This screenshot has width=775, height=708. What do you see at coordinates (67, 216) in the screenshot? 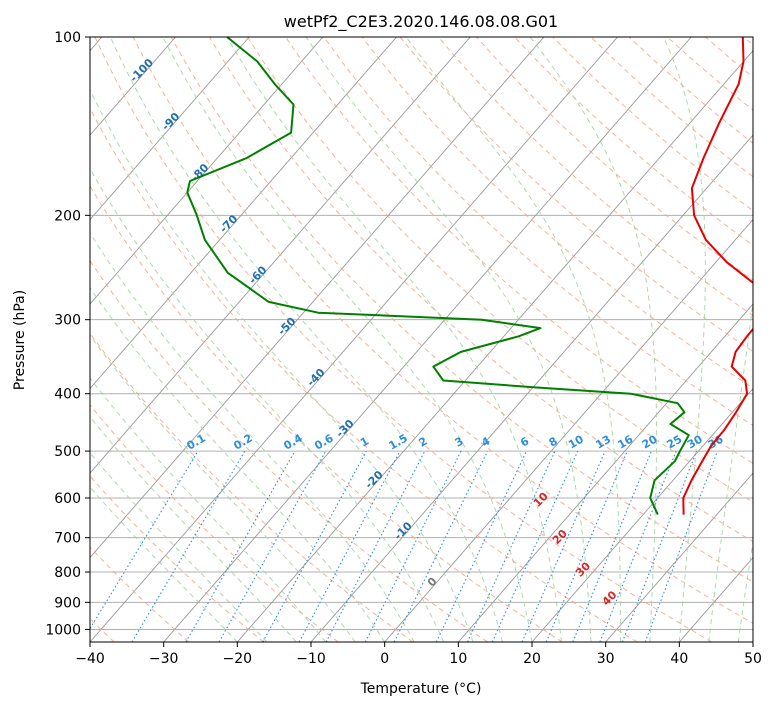
I see `y-tick-label: 200` at bounding box center [67, 216].